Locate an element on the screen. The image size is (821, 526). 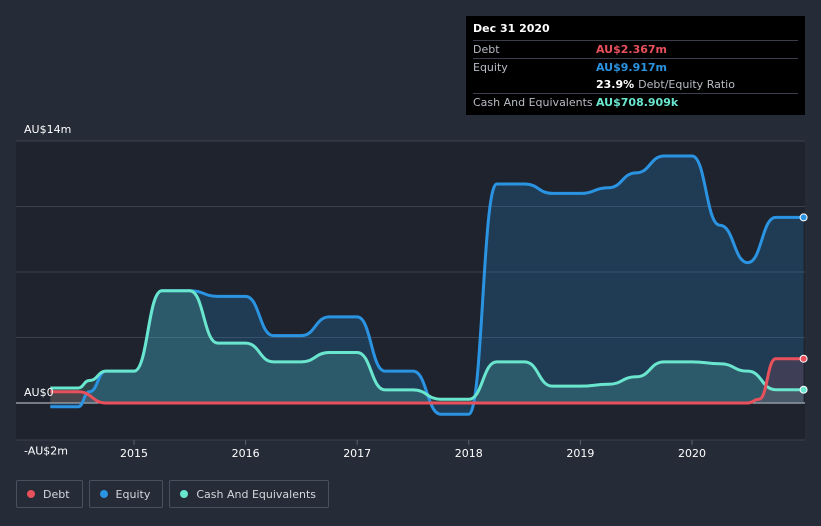
y-tick-label: -AU$2m is located at coordinates (46, 450).